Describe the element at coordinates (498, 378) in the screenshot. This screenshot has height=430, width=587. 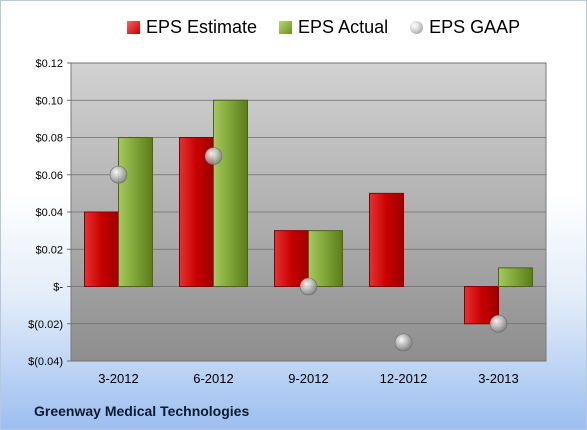
I see `x-tick-label: 3-2013` at that location.